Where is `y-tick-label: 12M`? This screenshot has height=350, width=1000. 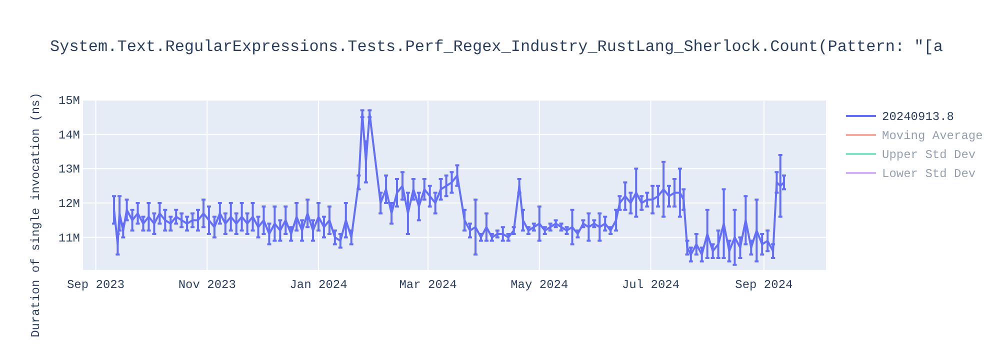 y-tick-label: 12M is located at coordinates (69, 204).